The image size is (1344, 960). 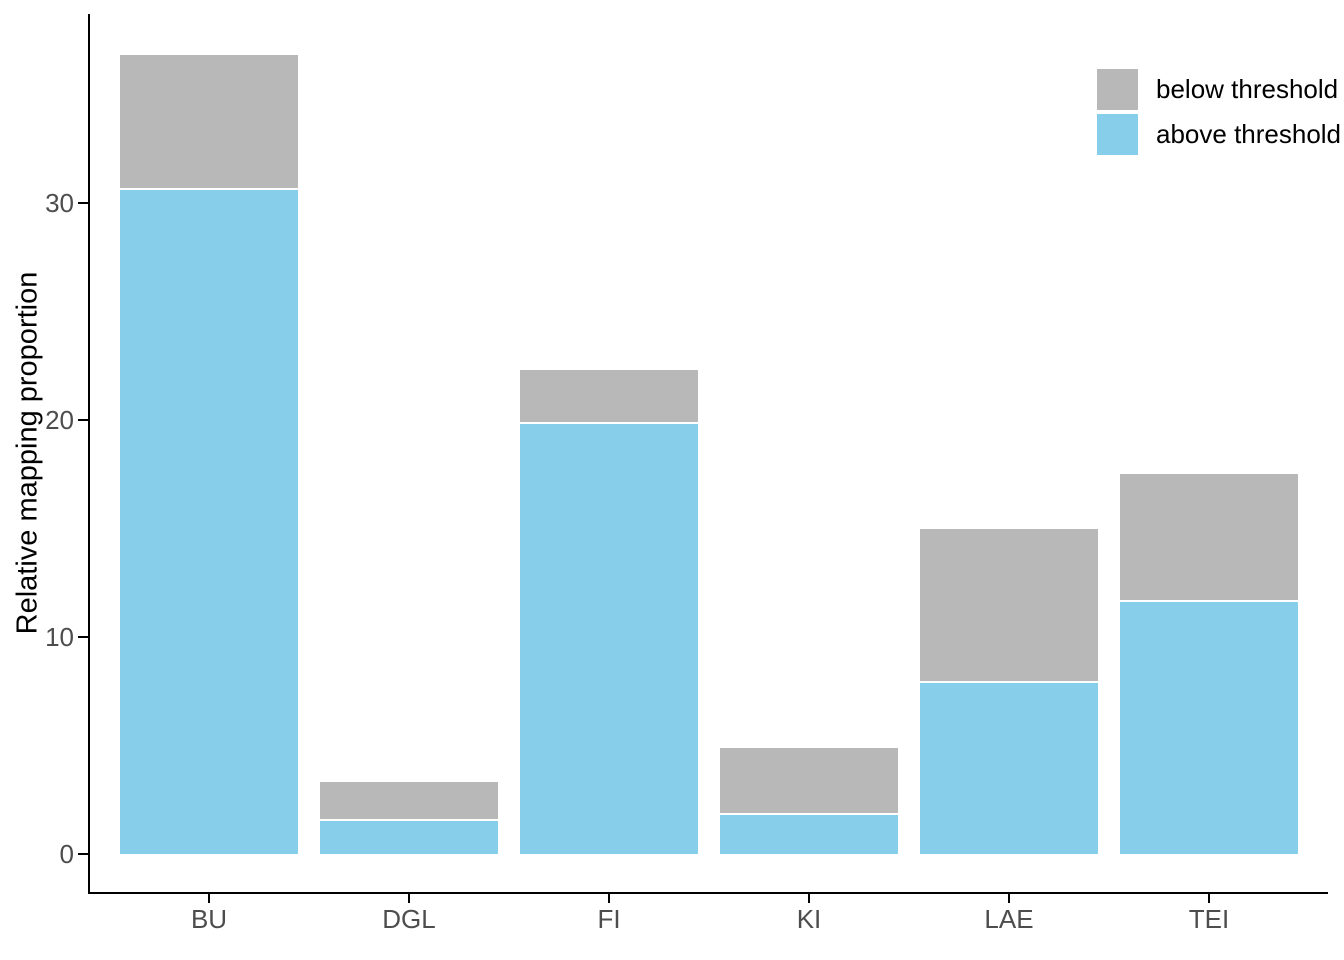 I want to click on legend-swatch-above-threshold-icon, so click(x=1117, y=134).